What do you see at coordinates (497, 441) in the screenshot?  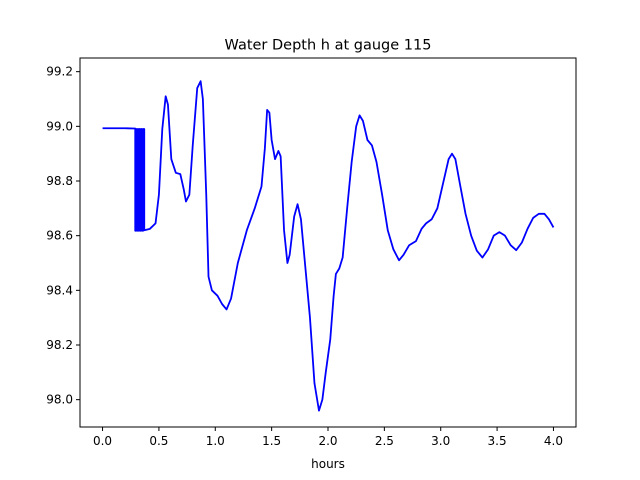 I see `x-tick-label: 3.5` at bounding box center [497, 441].